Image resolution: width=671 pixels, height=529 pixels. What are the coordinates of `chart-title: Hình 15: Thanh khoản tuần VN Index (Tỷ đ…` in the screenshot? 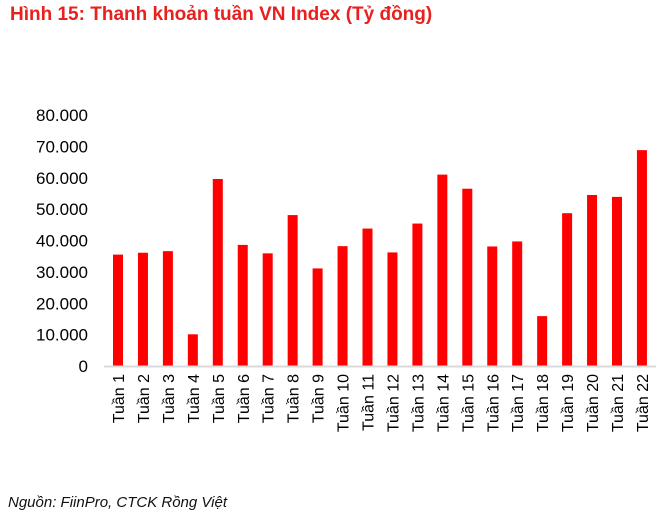 It's located at (221, 14).